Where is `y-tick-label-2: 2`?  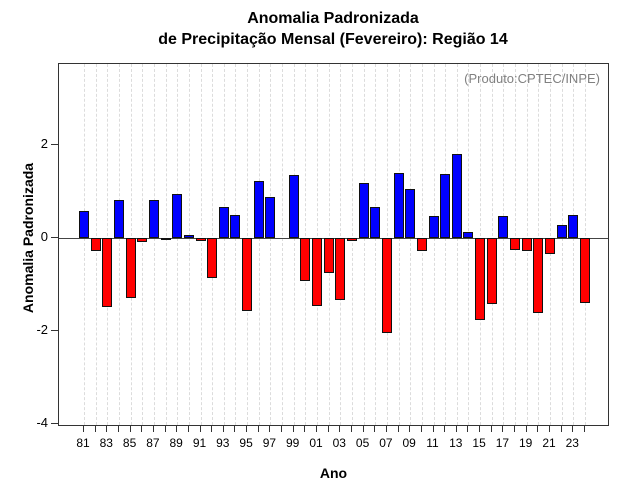 y-tick-label-2: 2 is located at coordinates (44, 144).